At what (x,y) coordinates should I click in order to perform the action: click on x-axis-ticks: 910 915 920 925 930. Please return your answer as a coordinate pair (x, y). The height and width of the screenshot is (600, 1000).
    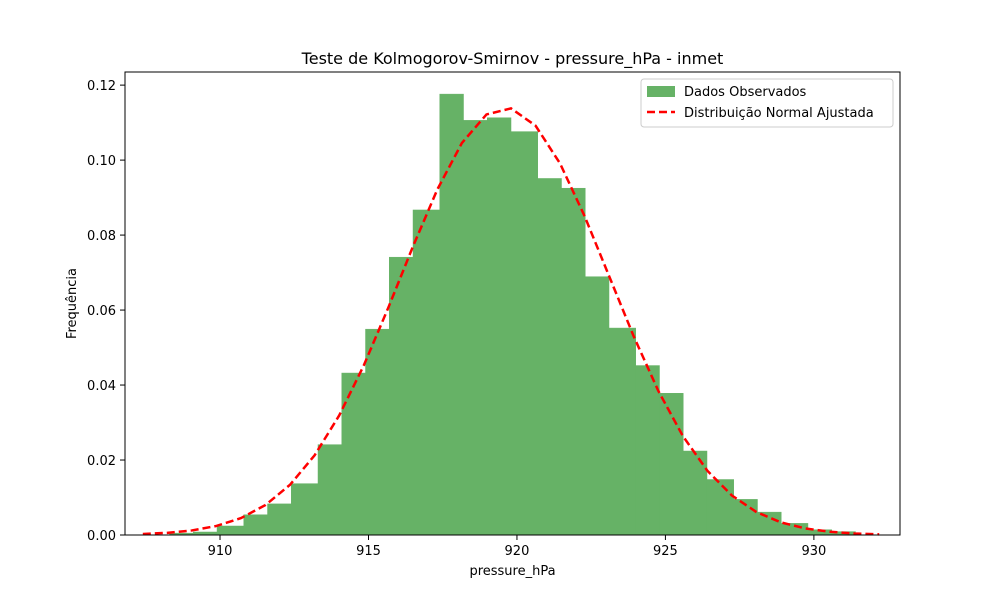
    Looking at the image, I should click on (517, 547).